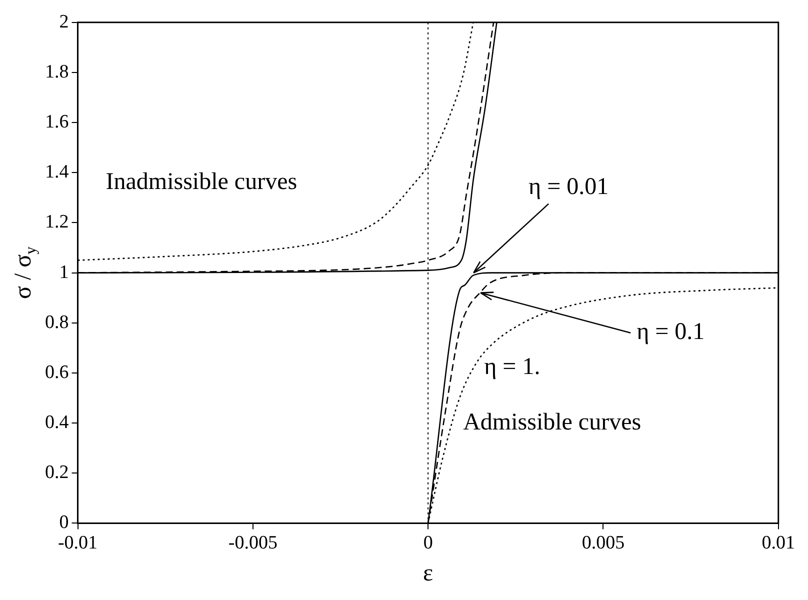  What do you see at coordinates (428, 543) in the screenshot?
I see `x-tick-label: 0` at bounding box center [428, 543].